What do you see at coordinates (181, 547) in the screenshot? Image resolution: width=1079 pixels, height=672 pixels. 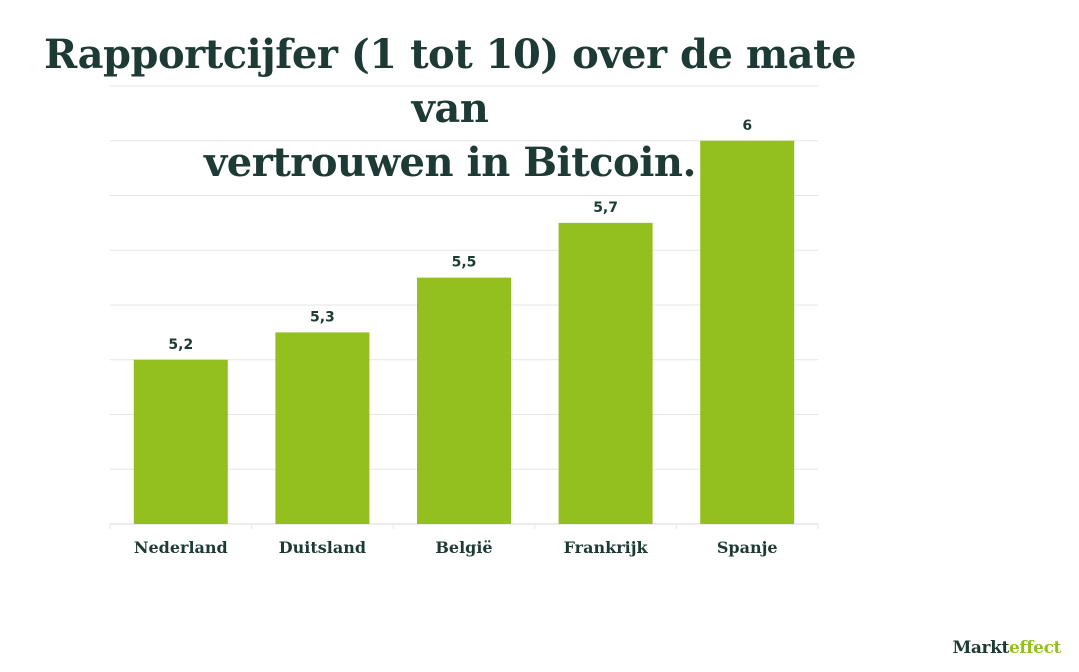 I see `category-label: Nederland` at bounding box center [181, 547].